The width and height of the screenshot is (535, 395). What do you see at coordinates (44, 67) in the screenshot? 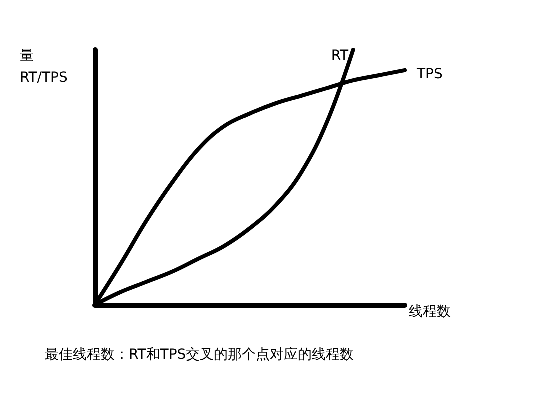
I see `y-axis-title: 量 RT/TPS` at bounding box center [44, 67].